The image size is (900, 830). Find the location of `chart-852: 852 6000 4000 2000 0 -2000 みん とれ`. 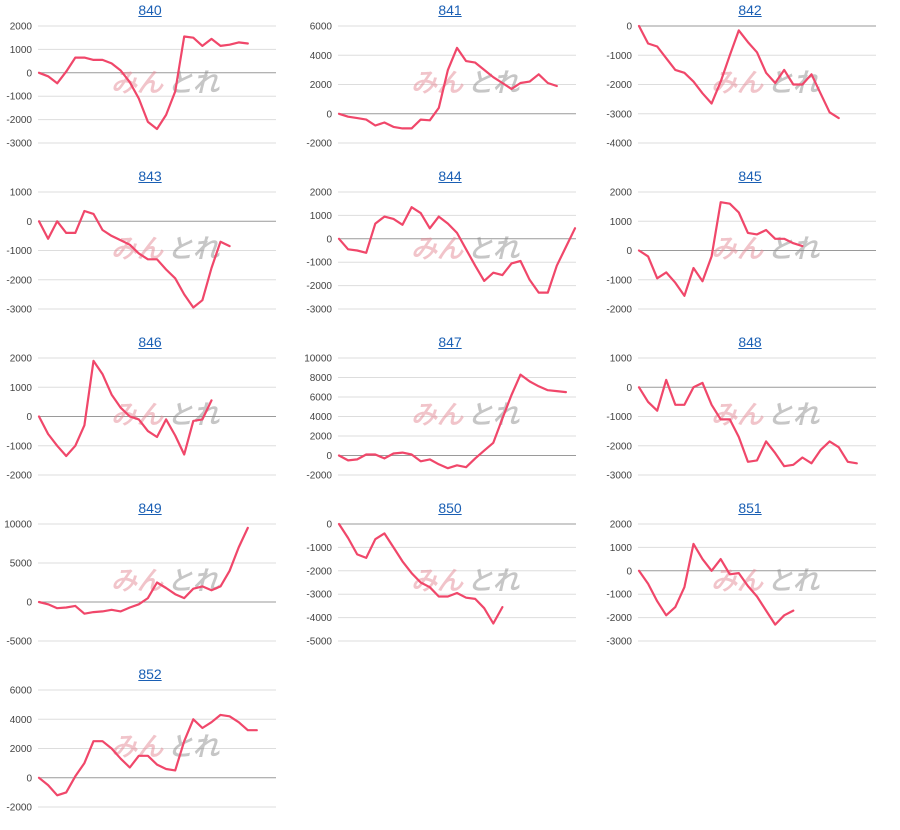

chart-852: 852 6000 4000 2000 0 -2000 みん とれ is located at coordinates (150, 747).